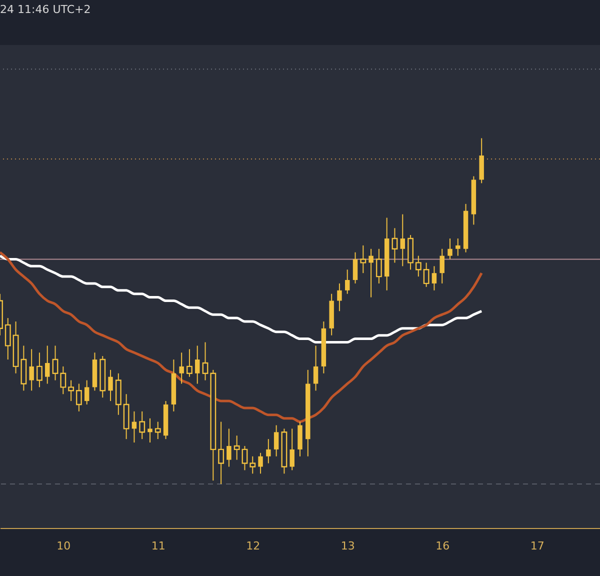 This screenshot has width=600, height=576. What do you see at coordinates (347, 546) in the screenshot?
I see `x-tick-label: 13` at bounding box center [347, 546].